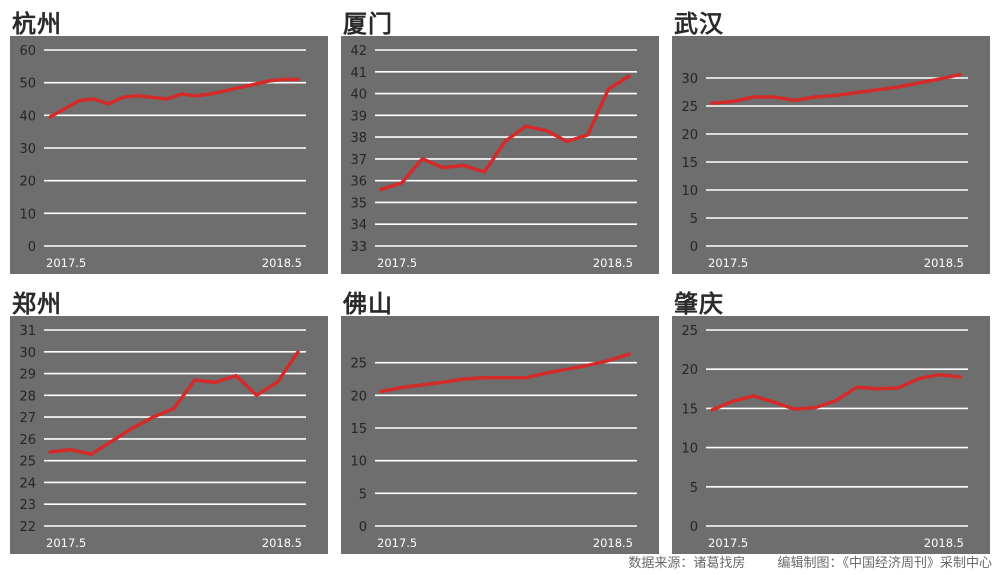 The width and height of the screenshot is (1000, 575). I want to click on y-tick-label: 31, so click(27, 331).